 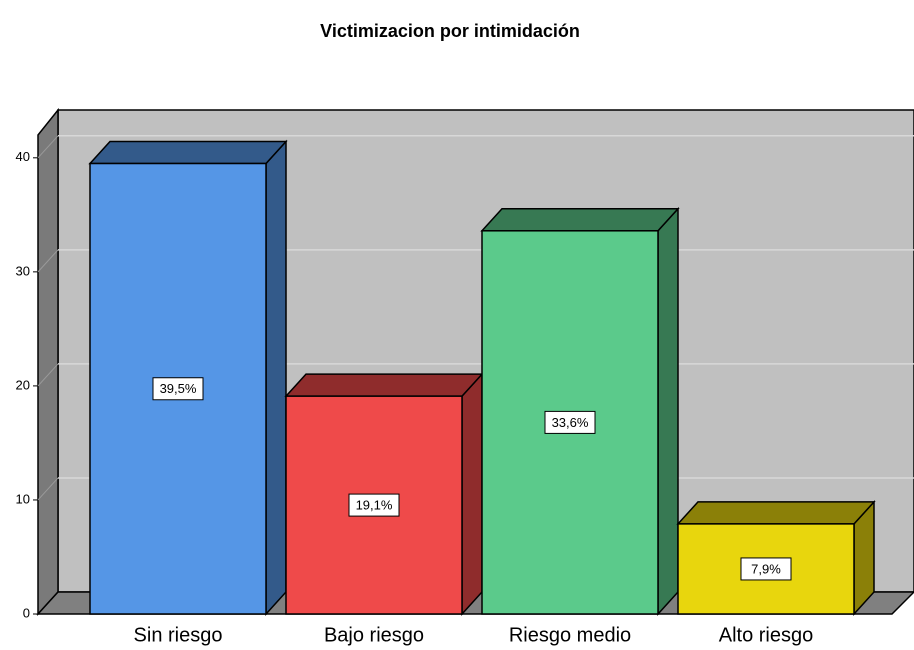 I want to click on value-label: 33,6%, so click(x=570, y=422).